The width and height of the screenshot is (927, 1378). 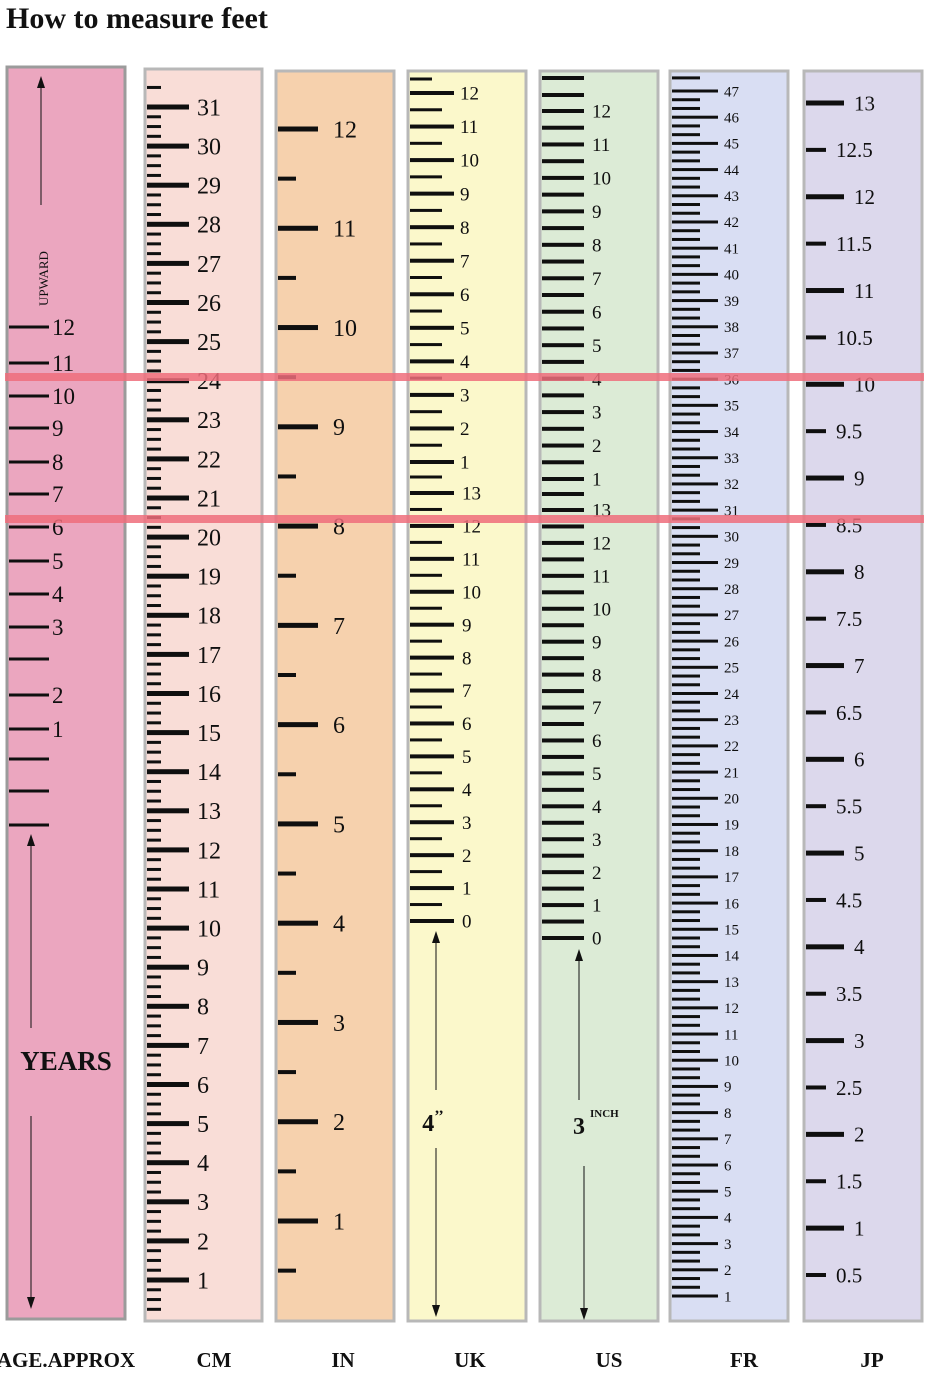 I want to click on cm-label-28: 28, so click(x=209, y=226).